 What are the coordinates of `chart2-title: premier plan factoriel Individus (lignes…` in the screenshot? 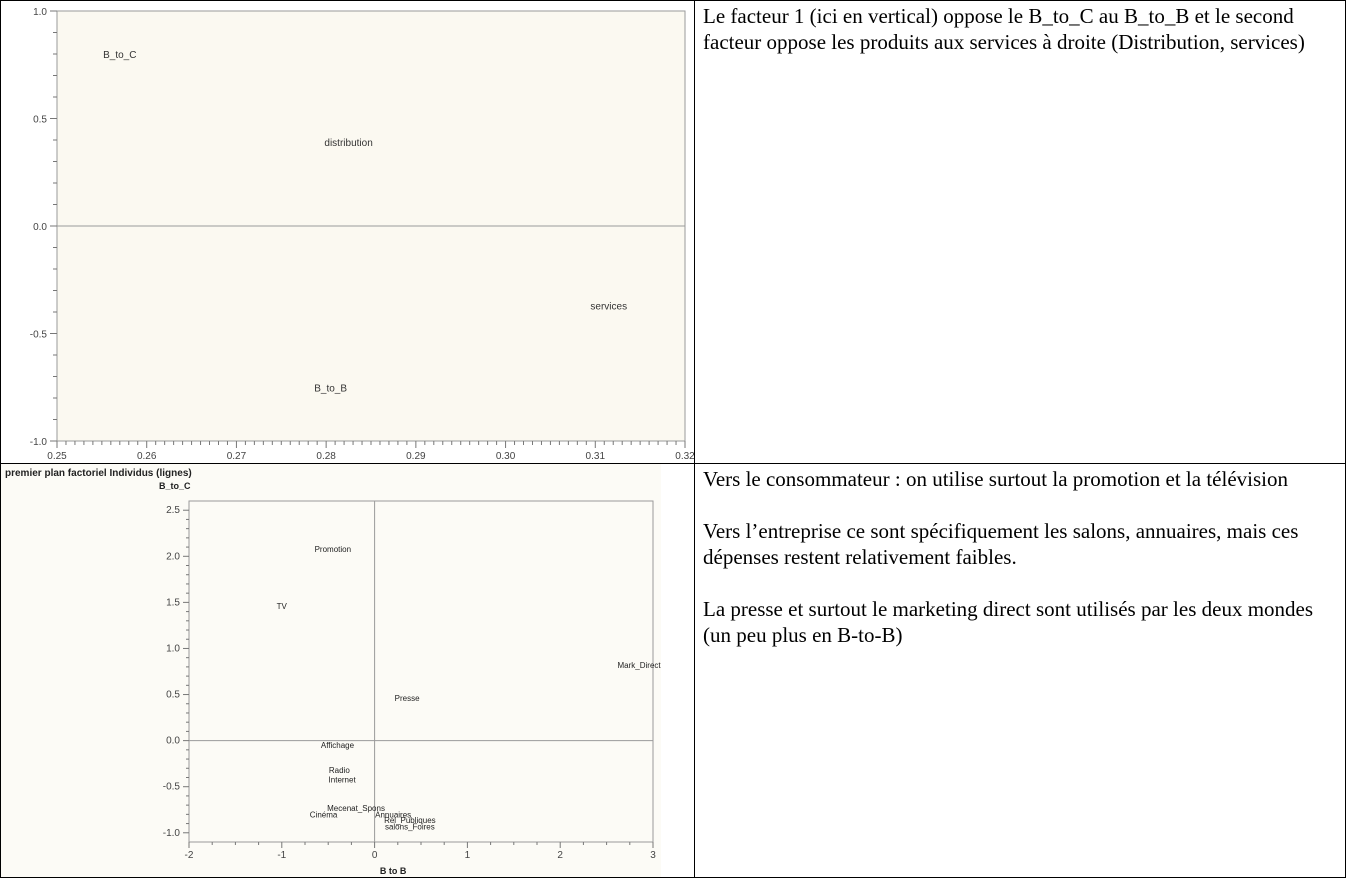 It's located at (98, 473).